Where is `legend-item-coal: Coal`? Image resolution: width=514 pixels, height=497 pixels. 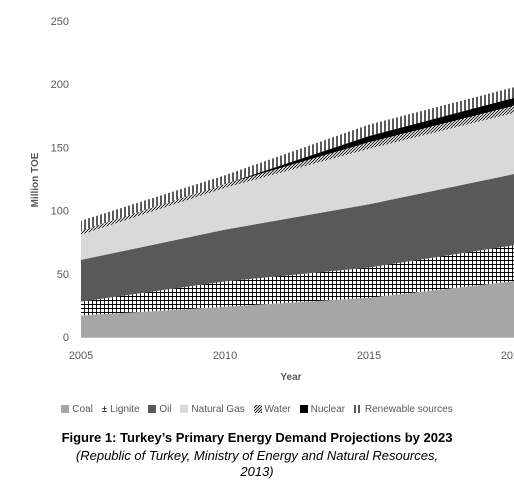
legend-item-coal: Coal is located at coordinates (77, 409).